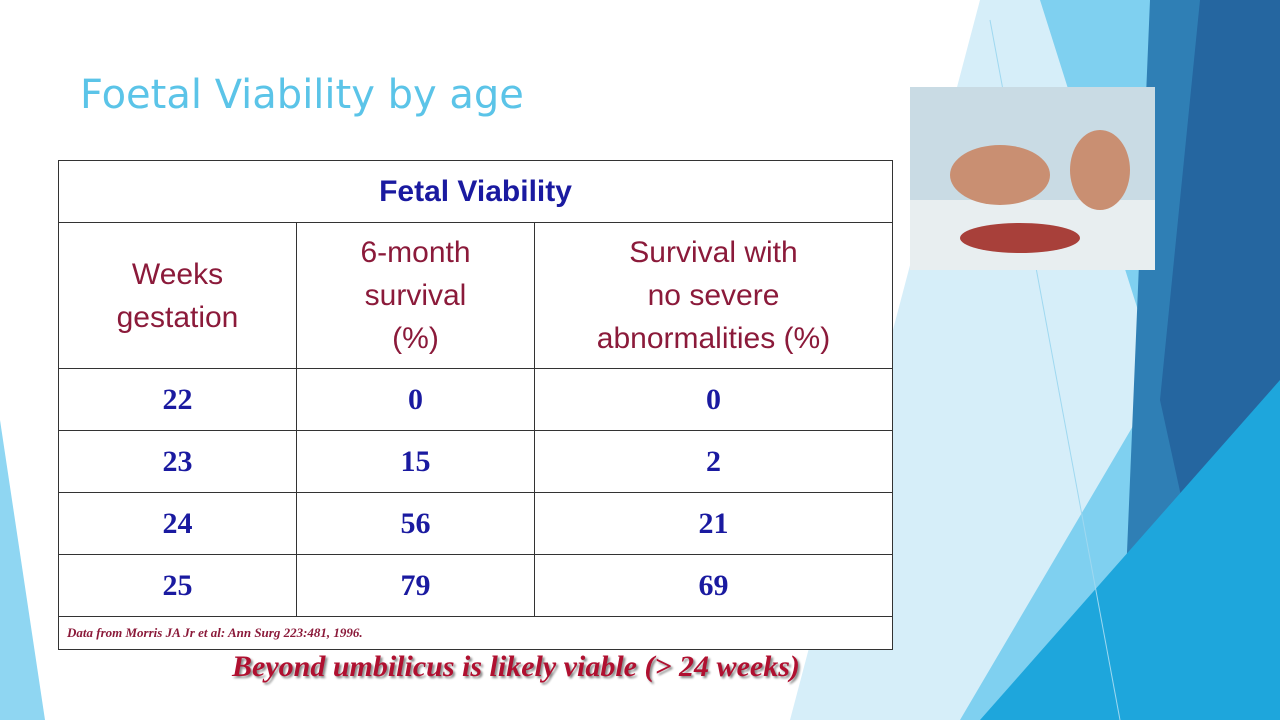  What do you see at coordinates (415, 523) in the screenshot?
I see `cell: 56` at bounding box center [415, 523].